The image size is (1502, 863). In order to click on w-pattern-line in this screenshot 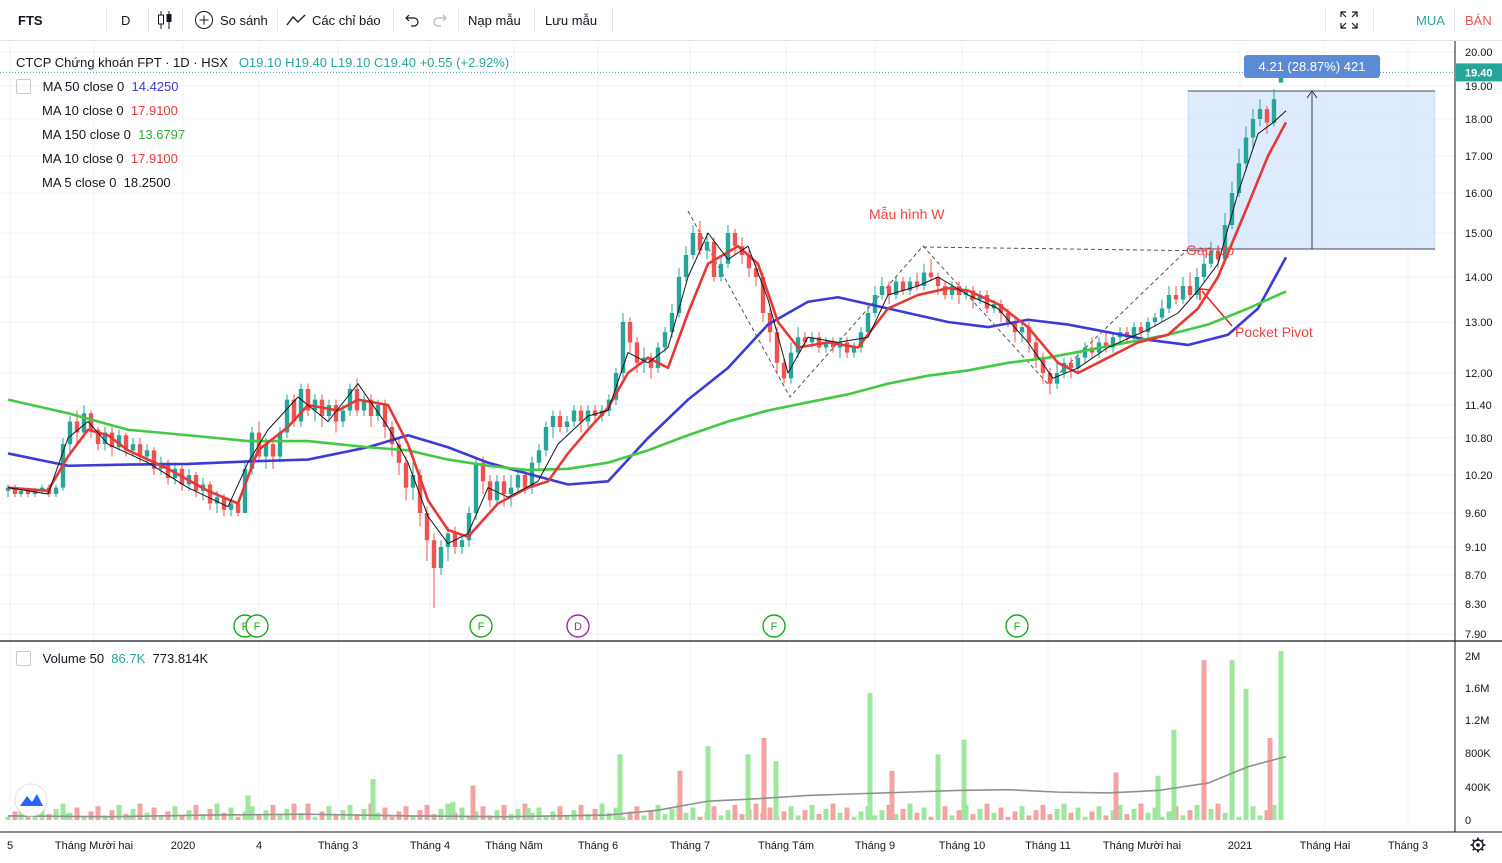, I will do `click(938, 304)`.